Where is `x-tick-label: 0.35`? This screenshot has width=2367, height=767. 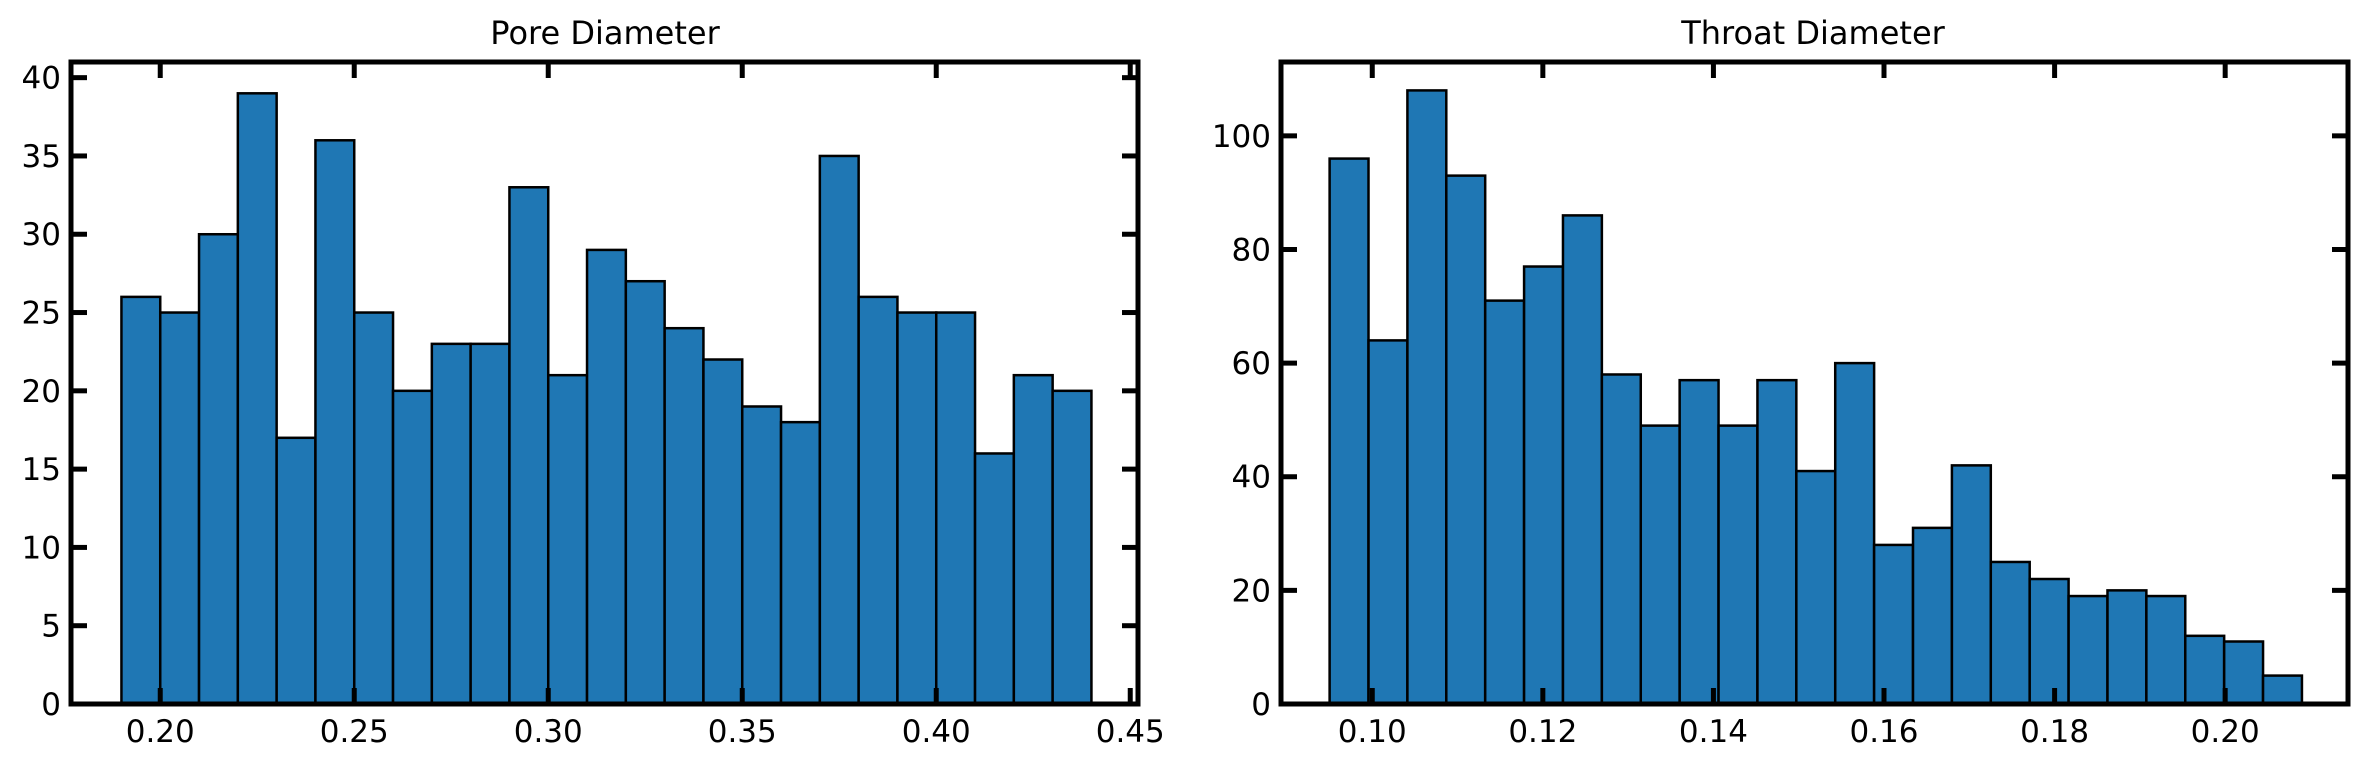 x-tick-label: 0.35 is located at coordinates (742, 732).